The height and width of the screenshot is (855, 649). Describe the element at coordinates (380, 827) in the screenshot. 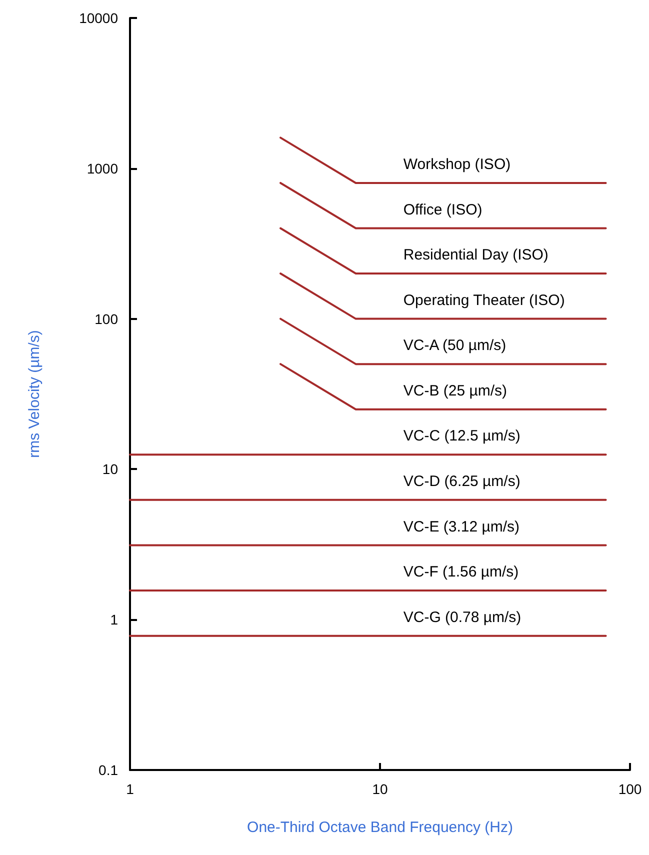

I see `x-axis-title: One-Third Octave Band Frequency (Hz)` at that location.